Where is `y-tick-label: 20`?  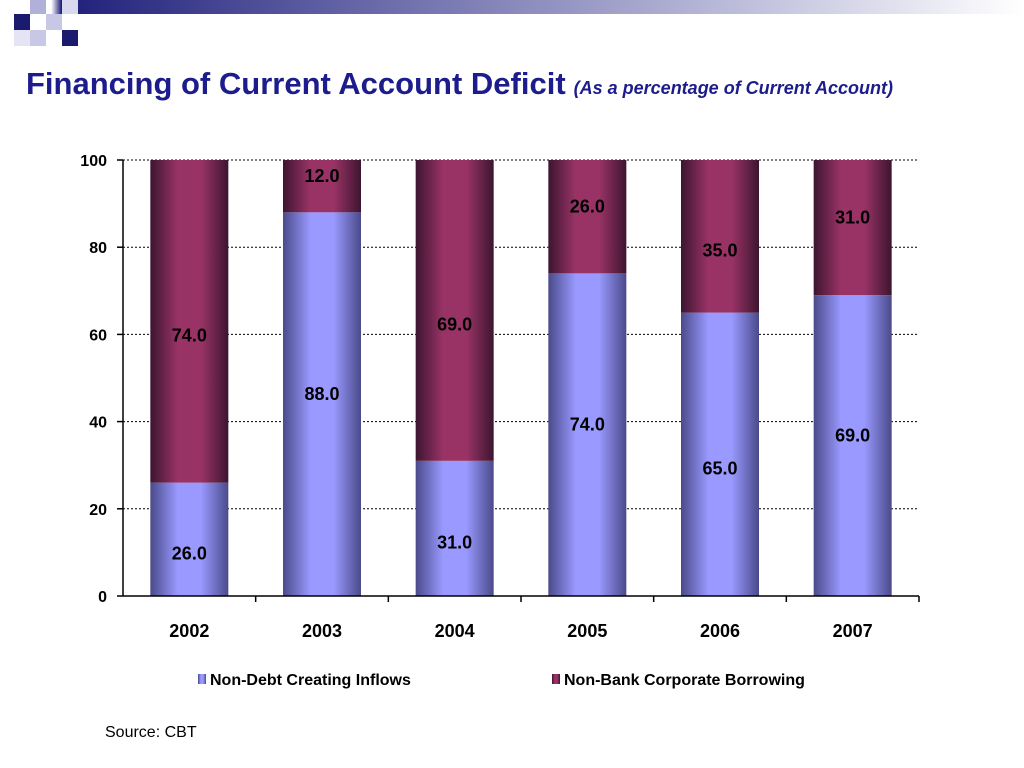
y-tick-label: 20 is located at coordinates (98, 510).